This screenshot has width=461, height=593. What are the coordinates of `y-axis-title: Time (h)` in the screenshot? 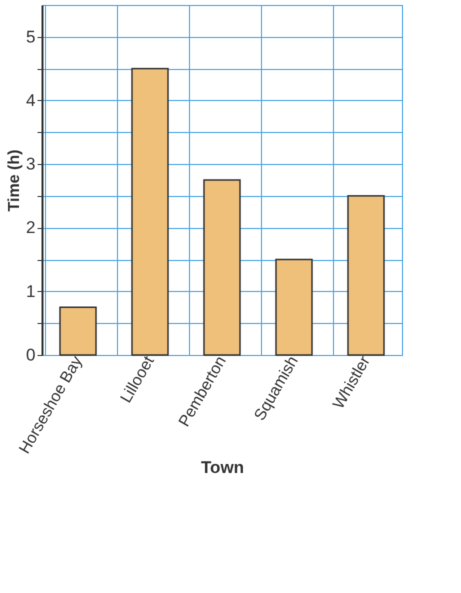 It's located at (15, 181).